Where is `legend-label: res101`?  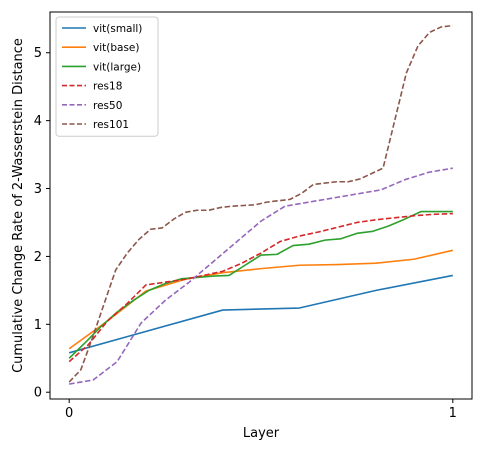 legend-label: res101 is located at coordinates (111, 125).